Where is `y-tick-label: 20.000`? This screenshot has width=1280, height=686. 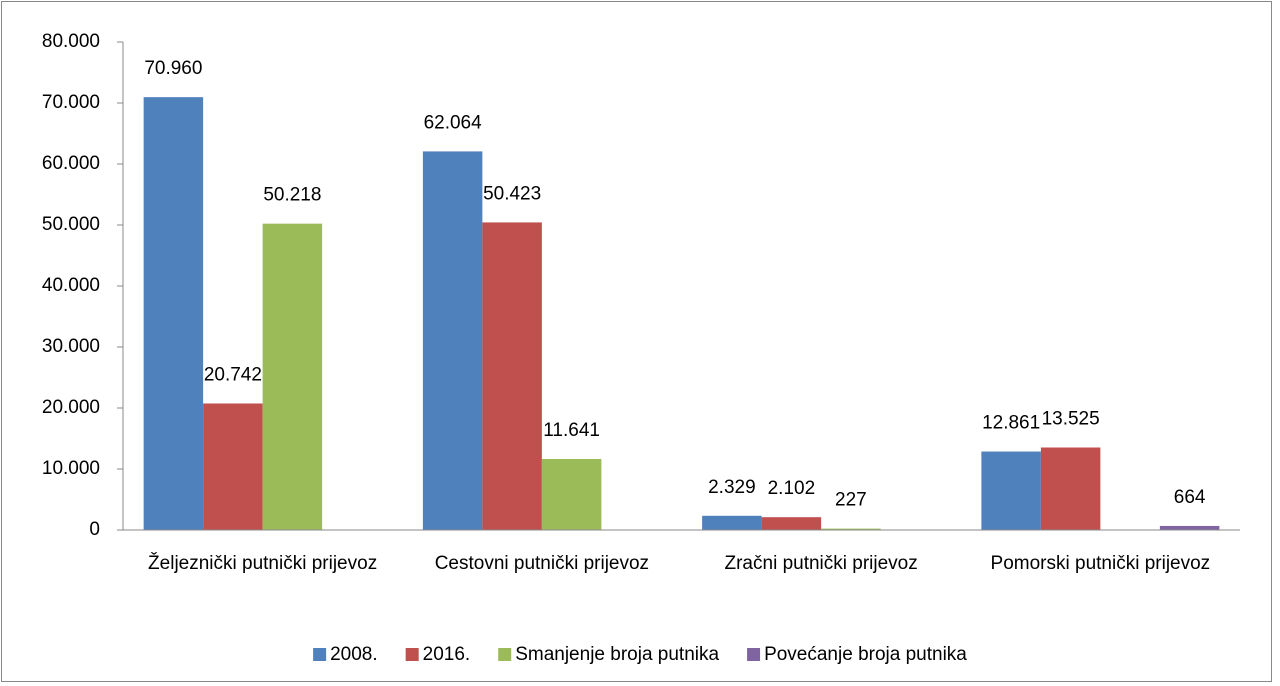
y-tick-label: 20.000 is located at coordinates (71, 407).